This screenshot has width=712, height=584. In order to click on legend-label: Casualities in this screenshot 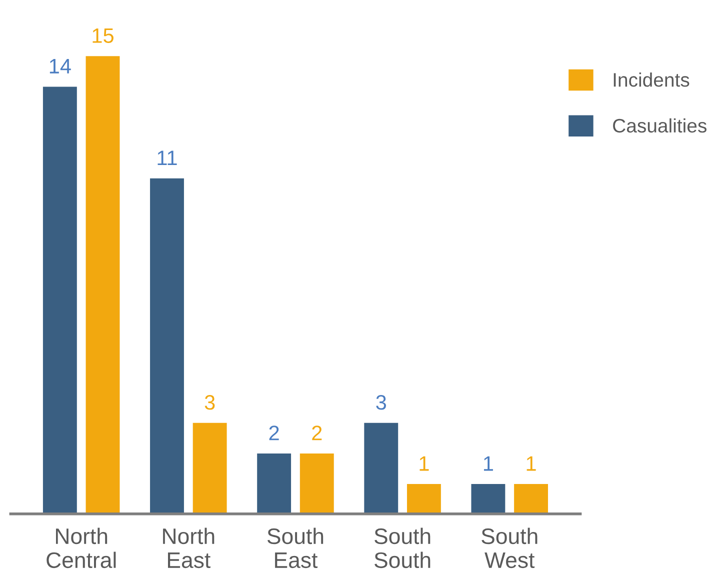, I will do `click(659, 125)`.